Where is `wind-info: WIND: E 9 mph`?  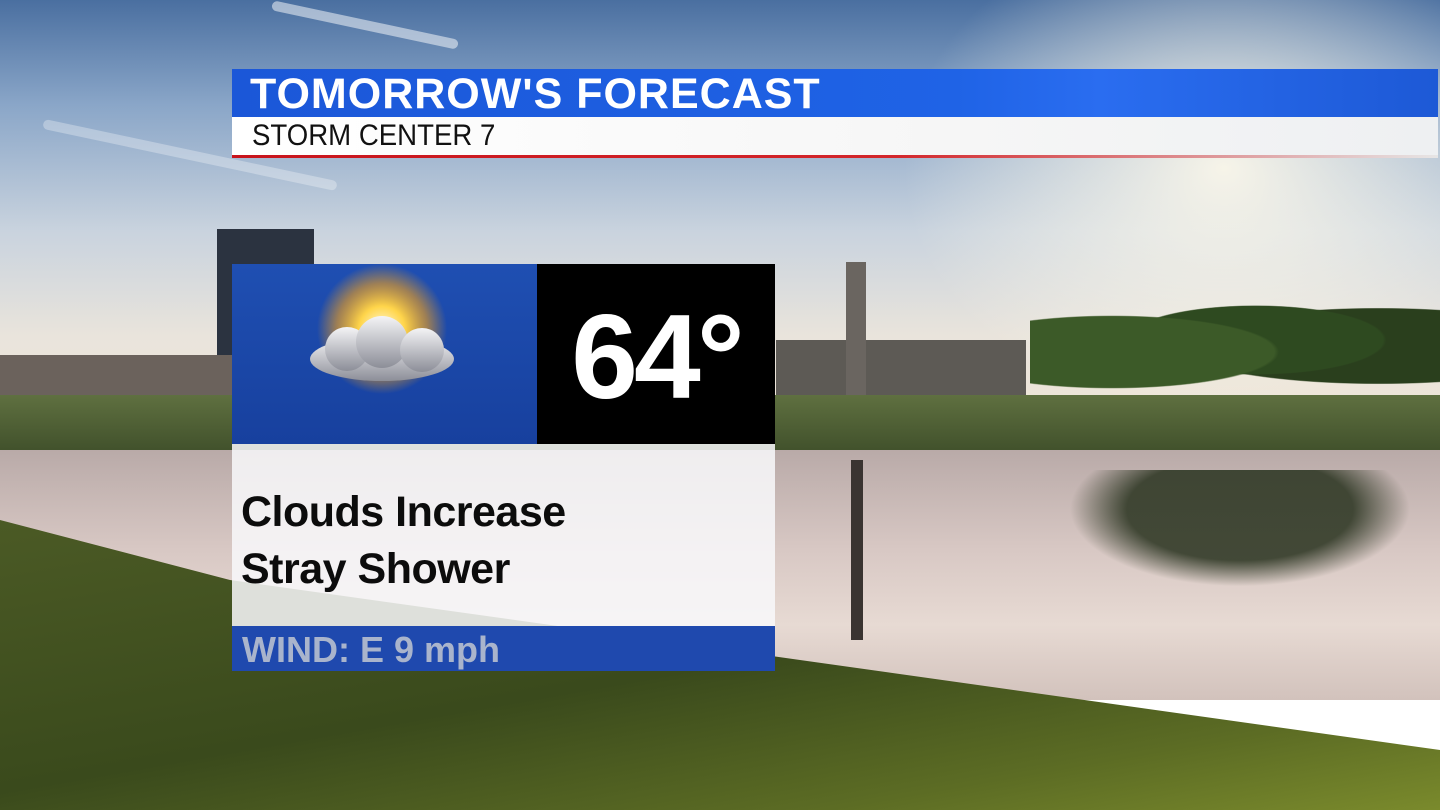 wind-info: WIND: E 9 mph is located at coordinates (371, 649).